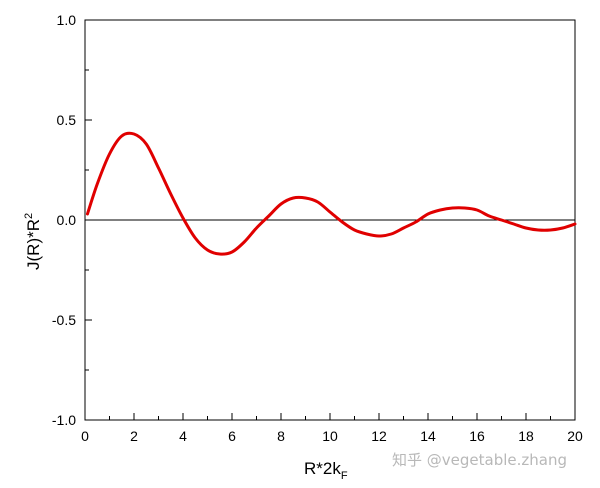  Describe the element at coordinates (232, 436) in the screenshot. I see `x-tick-label: 6` at that location.